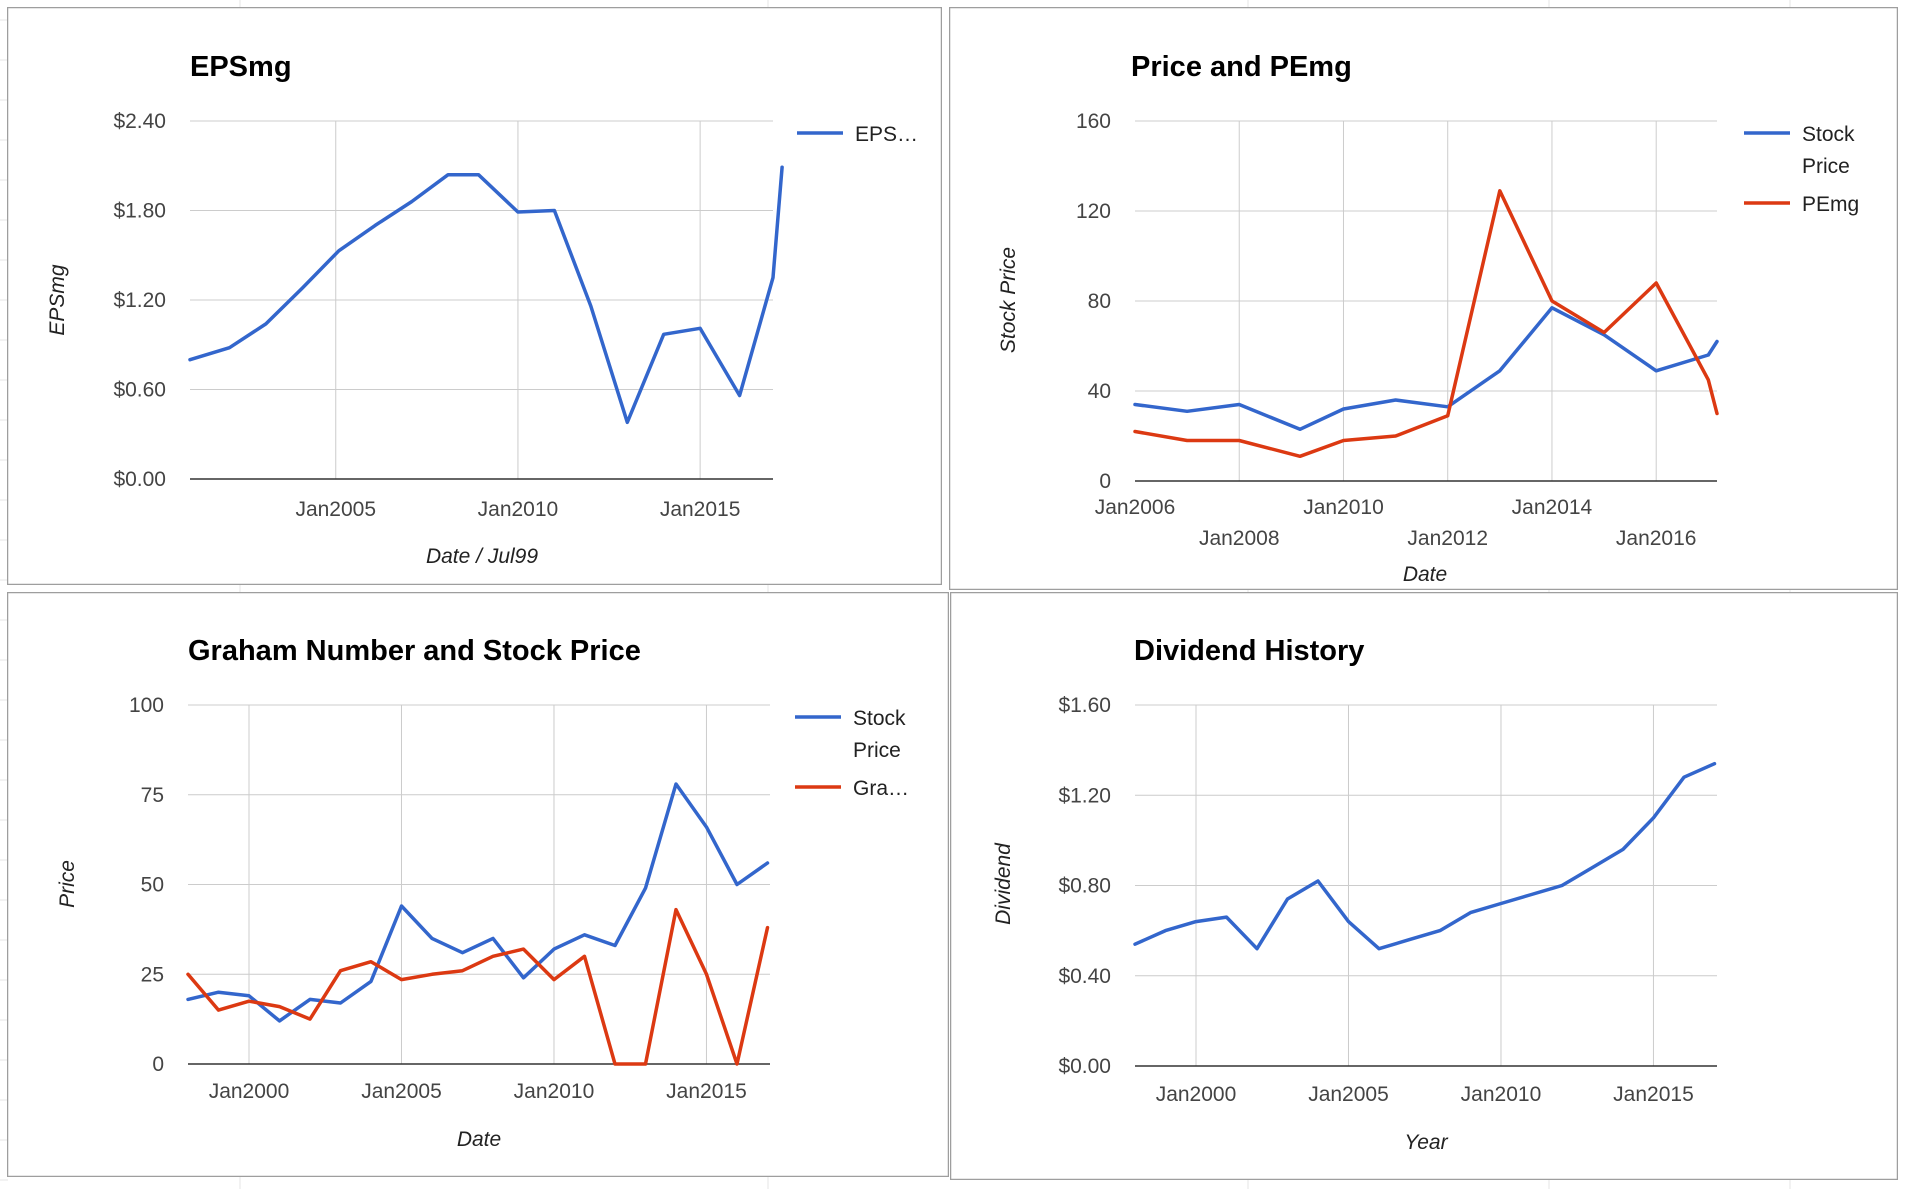  What do you see at coordinates (1099, 391) in the screenshot?
I see `y-tick-label: 40` at bounding box center [1099, 391].